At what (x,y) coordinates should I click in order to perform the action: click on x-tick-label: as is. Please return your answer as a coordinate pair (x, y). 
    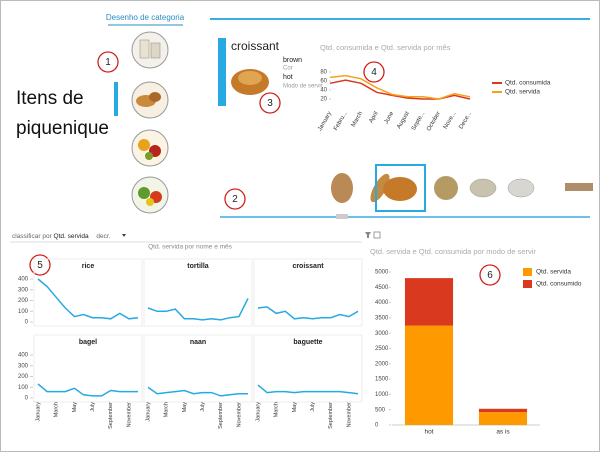
    Looking at the image, I should click on (503, 432).